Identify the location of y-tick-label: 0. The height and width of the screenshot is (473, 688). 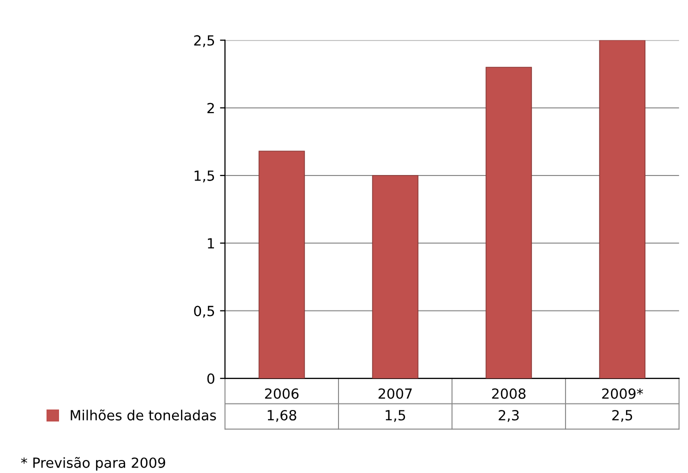
(210, 378).